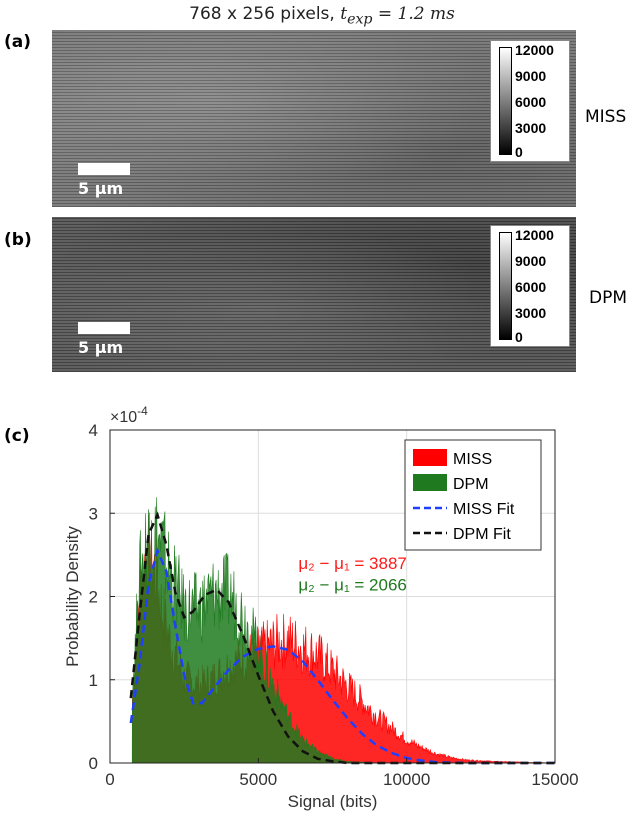 This screenshot has height=828, width=644. I want to click on annotation-label: μ₂ − μ₁ = 2066, so click(352, 585).